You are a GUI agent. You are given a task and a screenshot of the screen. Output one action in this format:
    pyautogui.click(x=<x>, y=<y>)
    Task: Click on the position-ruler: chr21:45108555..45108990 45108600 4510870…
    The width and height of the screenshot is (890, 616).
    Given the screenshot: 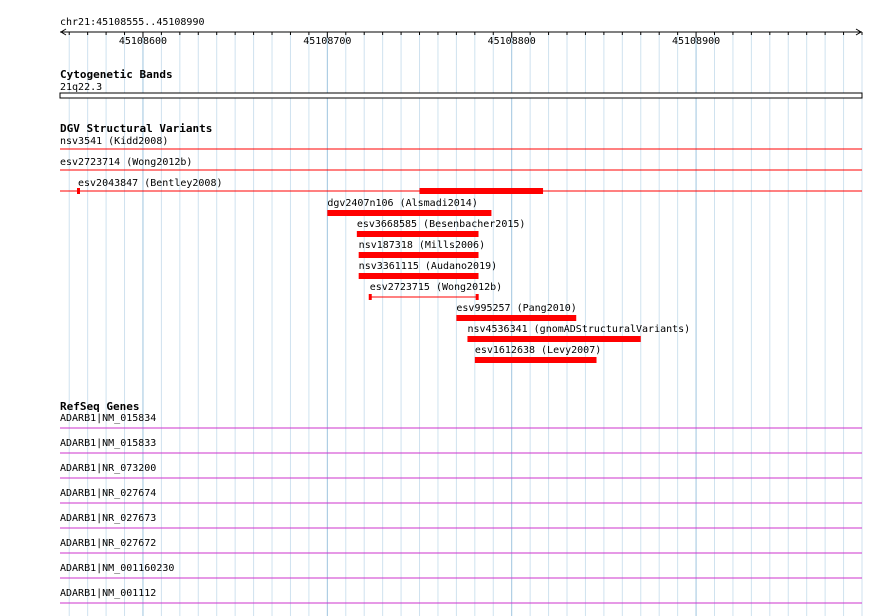 What is the action you would take?
    pyautogui.click(x=461, y=32)
    